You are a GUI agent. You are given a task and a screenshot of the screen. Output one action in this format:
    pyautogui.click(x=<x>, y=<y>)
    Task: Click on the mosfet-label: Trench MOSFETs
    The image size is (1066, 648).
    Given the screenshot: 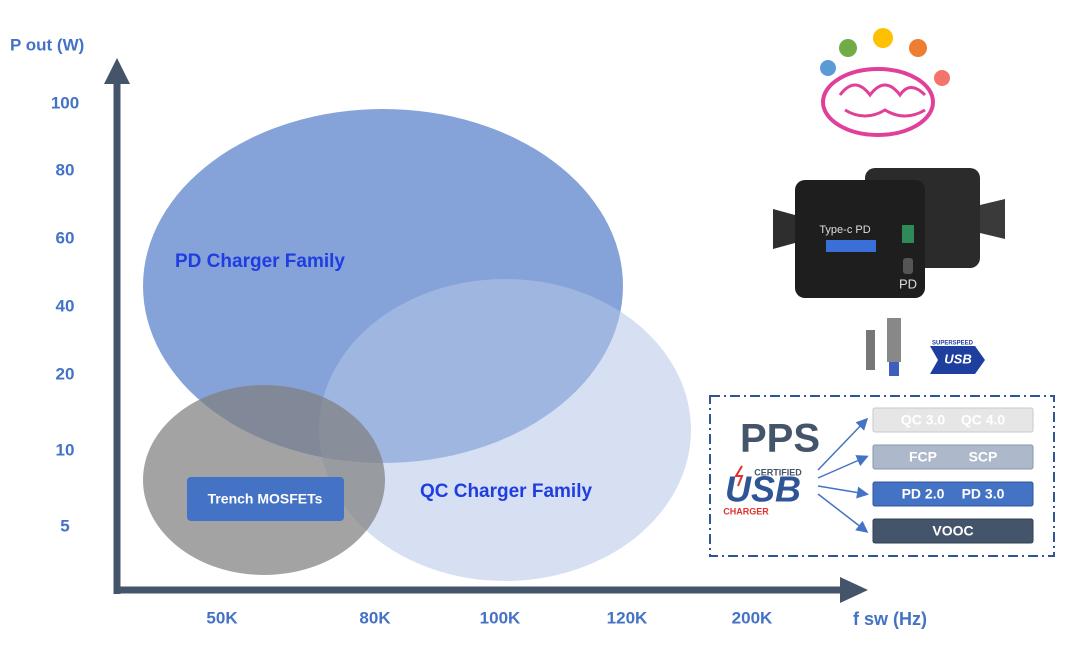 What is the action you would take?
    pyautogui.click(x=265, y=499)
    